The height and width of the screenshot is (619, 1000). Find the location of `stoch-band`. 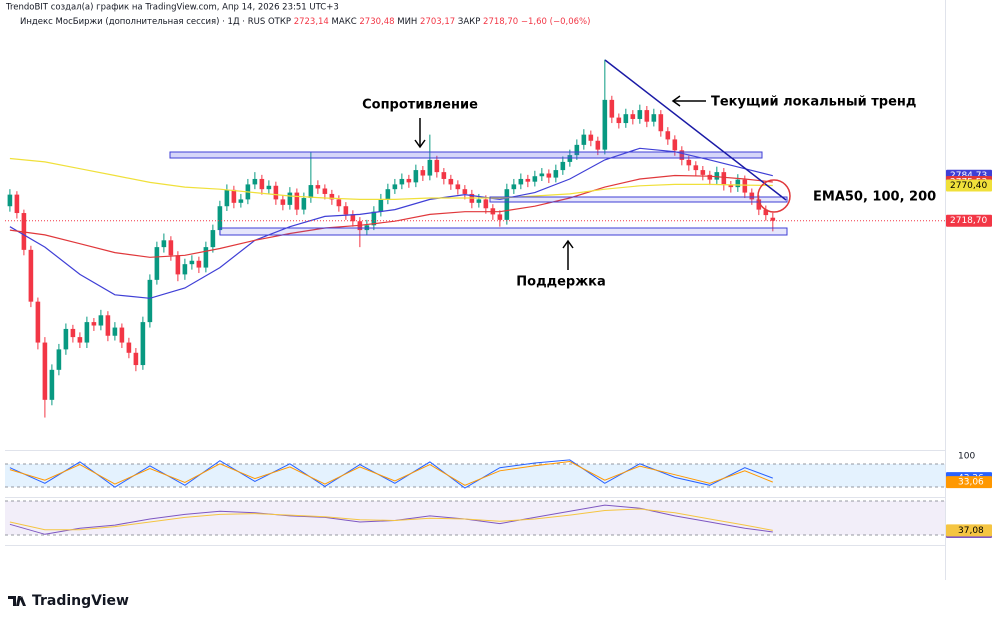

stoch-band is located at coordinates (475, 475).